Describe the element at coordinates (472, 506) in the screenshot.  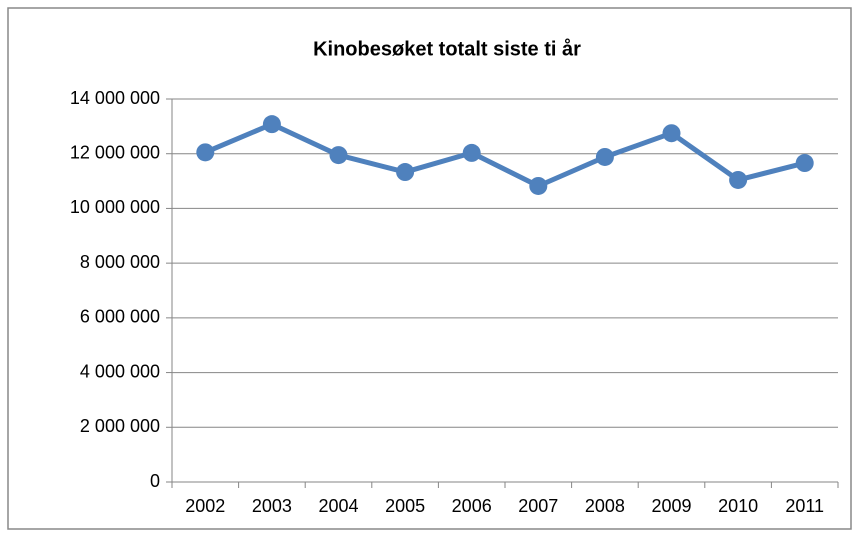
I see `x-tick-label: 2006` at that location.